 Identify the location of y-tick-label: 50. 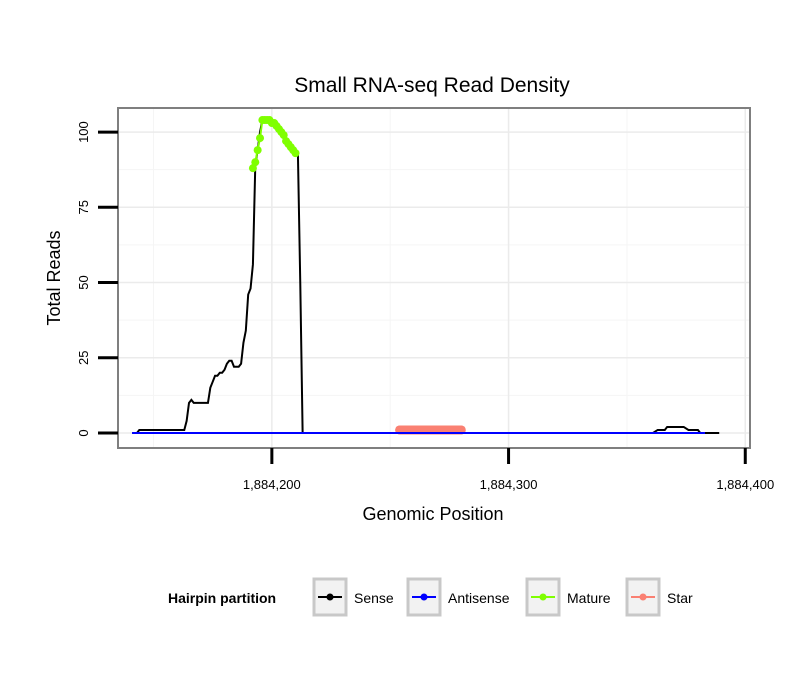
(83, 282).